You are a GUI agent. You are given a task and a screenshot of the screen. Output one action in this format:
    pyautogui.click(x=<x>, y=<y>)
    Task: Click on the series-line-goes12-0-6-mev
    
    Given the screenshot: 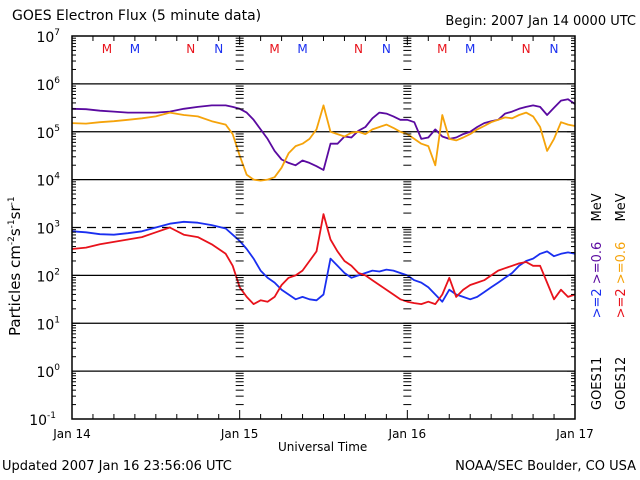 What is the action you would take?
    pyautogui.click(x=323, y=143)
    